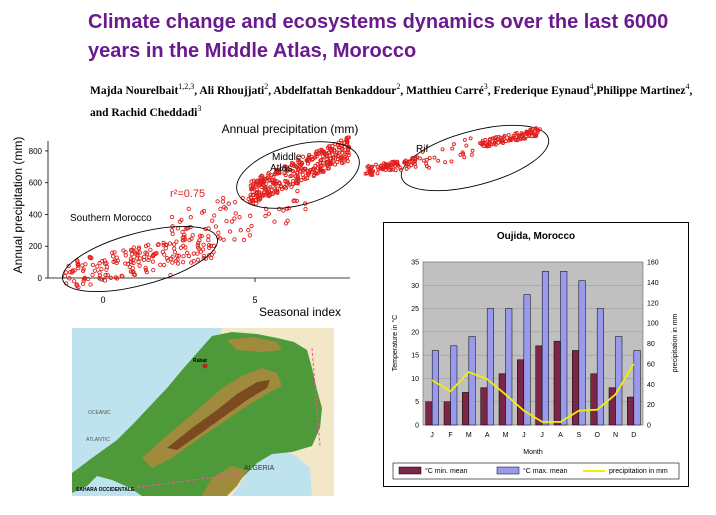 The image size is (716, 515). What do you see at coordinates (205, 366) in the screenshot?
I see `rabat-marker` at bounding box center [205, 366].